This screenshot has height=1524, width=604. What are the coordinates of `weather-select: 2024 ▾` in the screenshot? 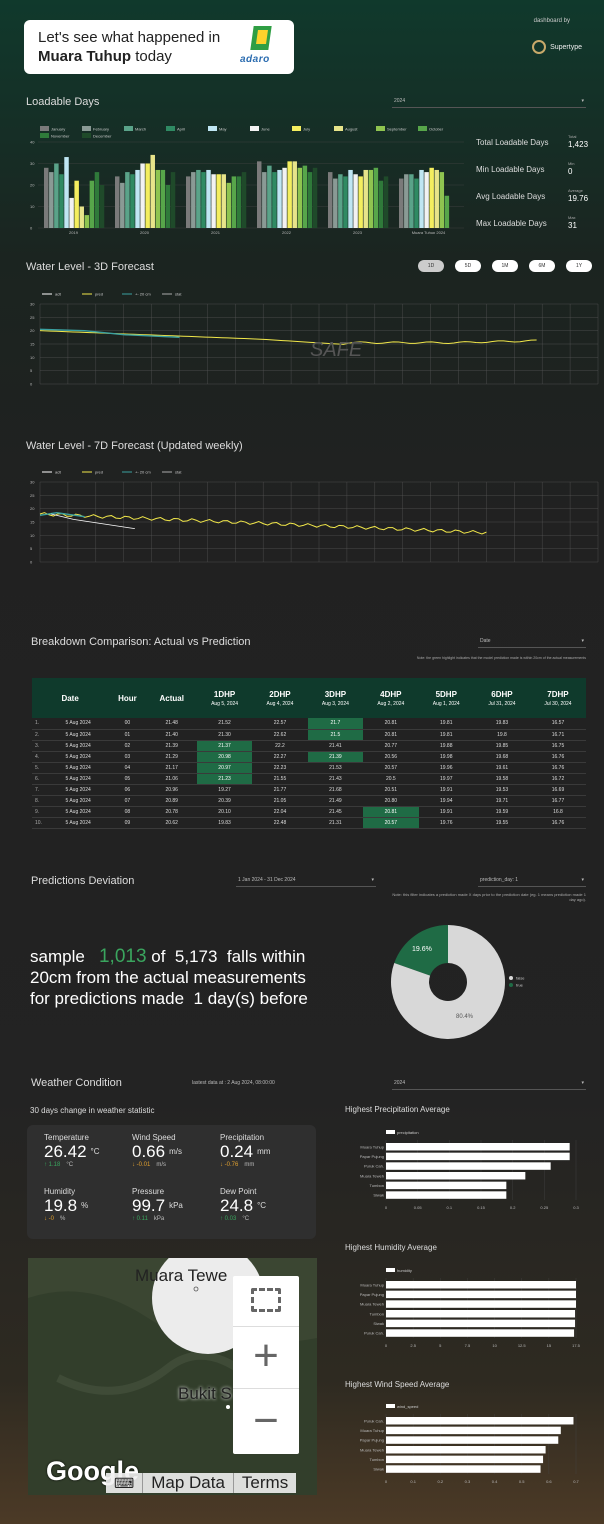 It's located at (489, 1083).